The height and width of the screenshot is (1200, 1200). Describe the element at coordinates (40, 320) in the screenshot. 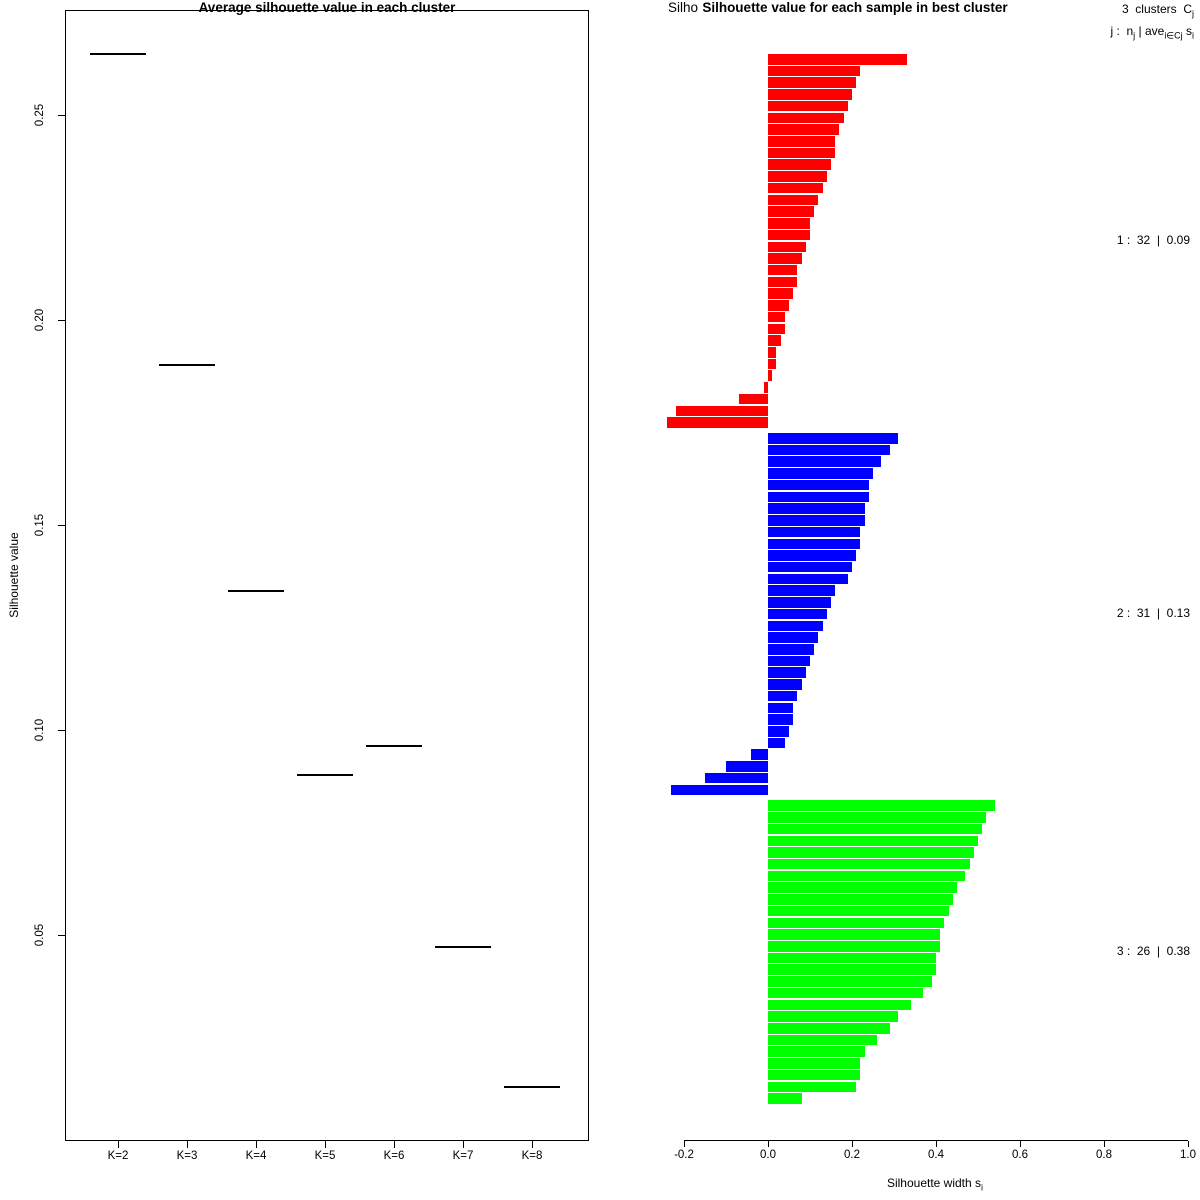

I see `left-y-axis-tick-label: 0.20` at that location.